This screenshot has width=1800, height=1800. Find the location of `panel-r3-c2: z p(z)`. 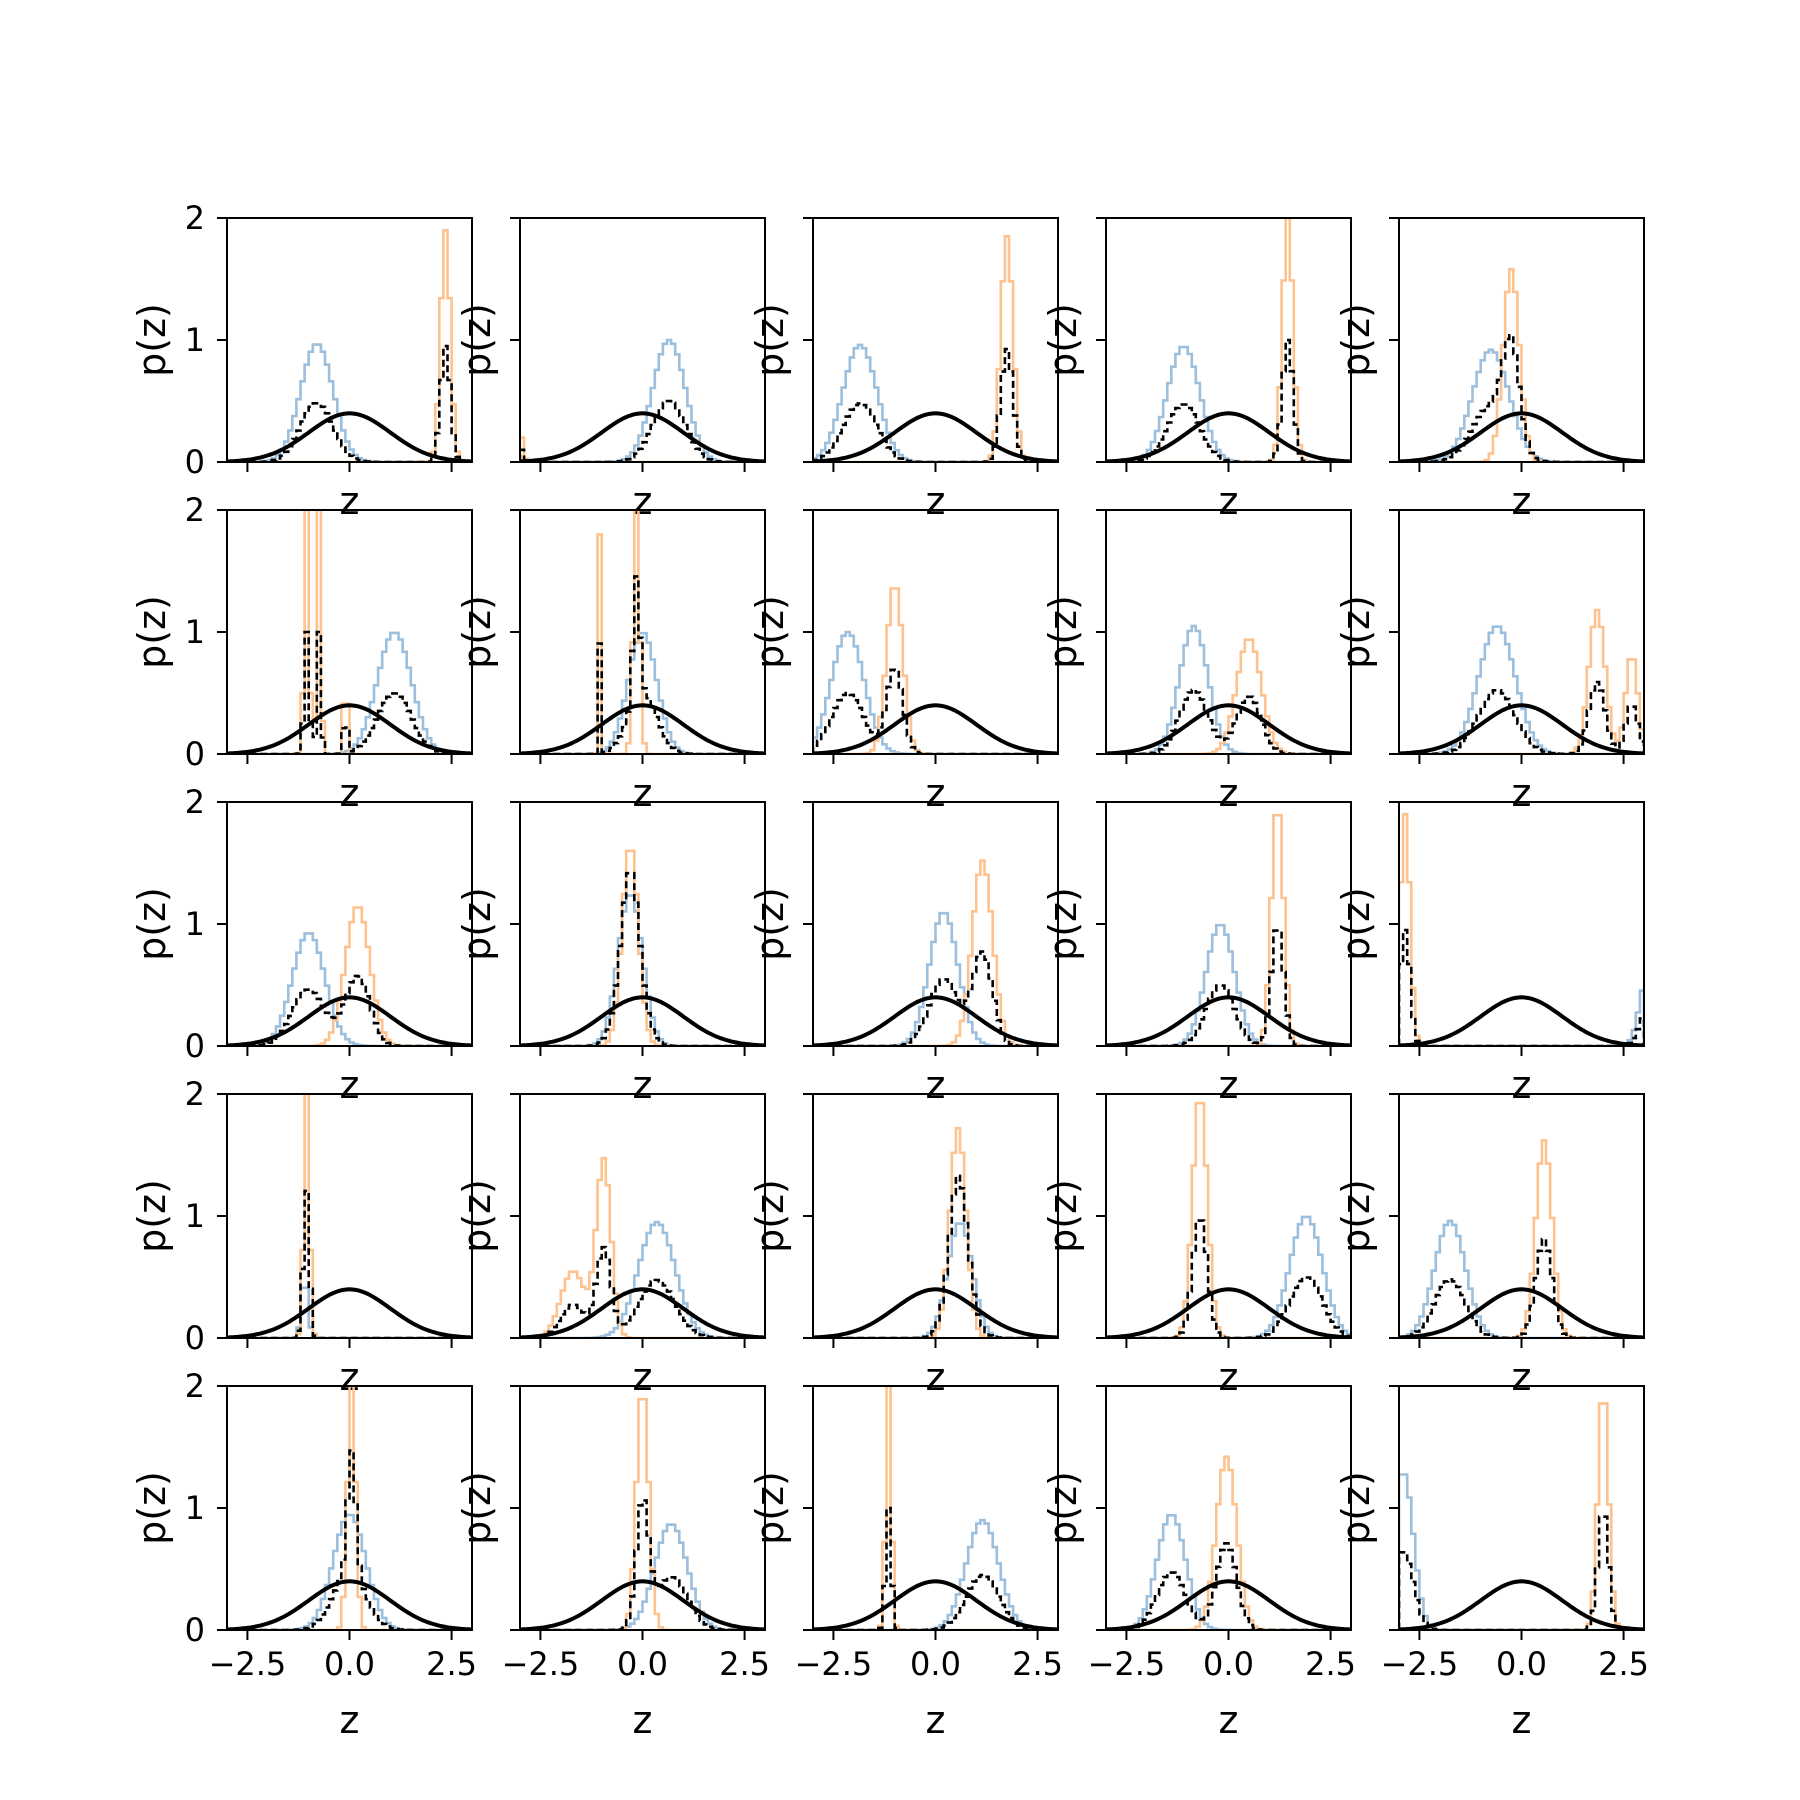

panel-r3-c2: z p(z) is located at coordinates (903, 1246).